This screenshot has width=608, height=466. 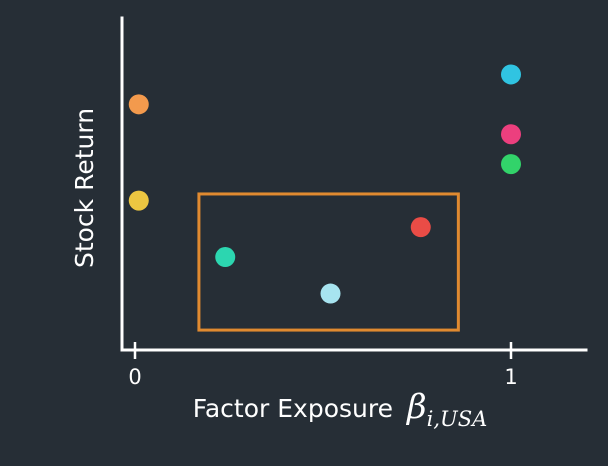 What do you see at coordinates (134, 377) in the screenshot?
I see `x-tick-label: 0` at bounding box center [134, 377].